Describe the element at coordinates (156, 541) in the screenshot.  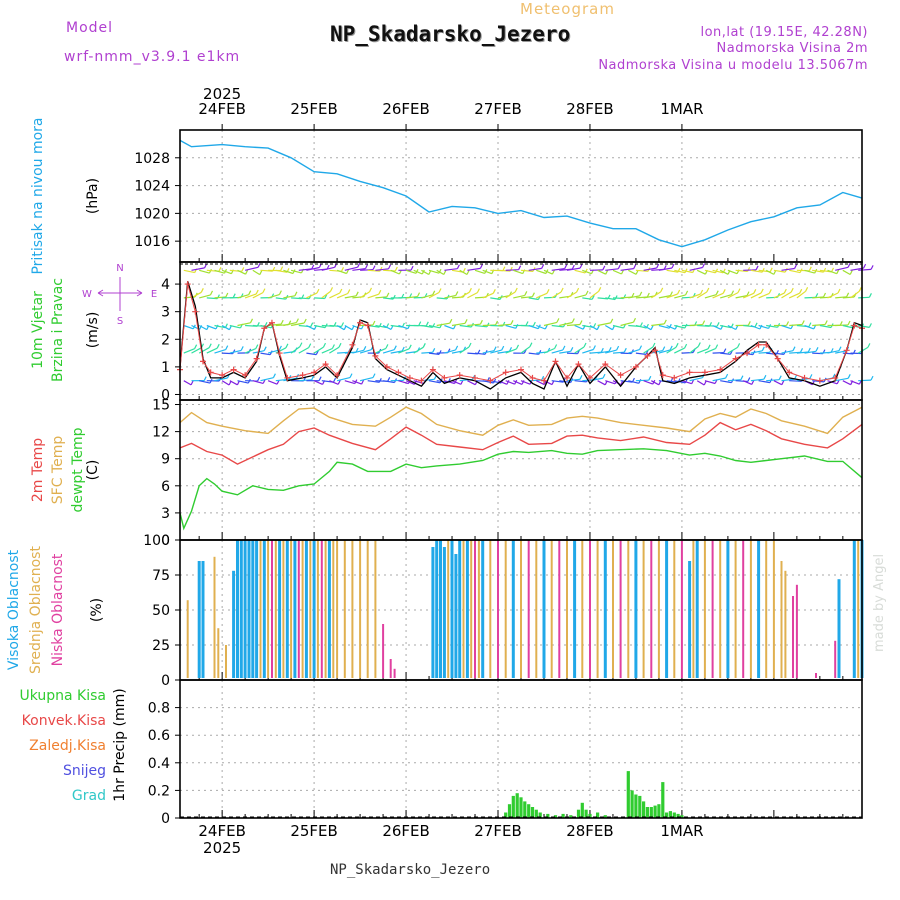
I see `y-tick-label: 100` at that location.